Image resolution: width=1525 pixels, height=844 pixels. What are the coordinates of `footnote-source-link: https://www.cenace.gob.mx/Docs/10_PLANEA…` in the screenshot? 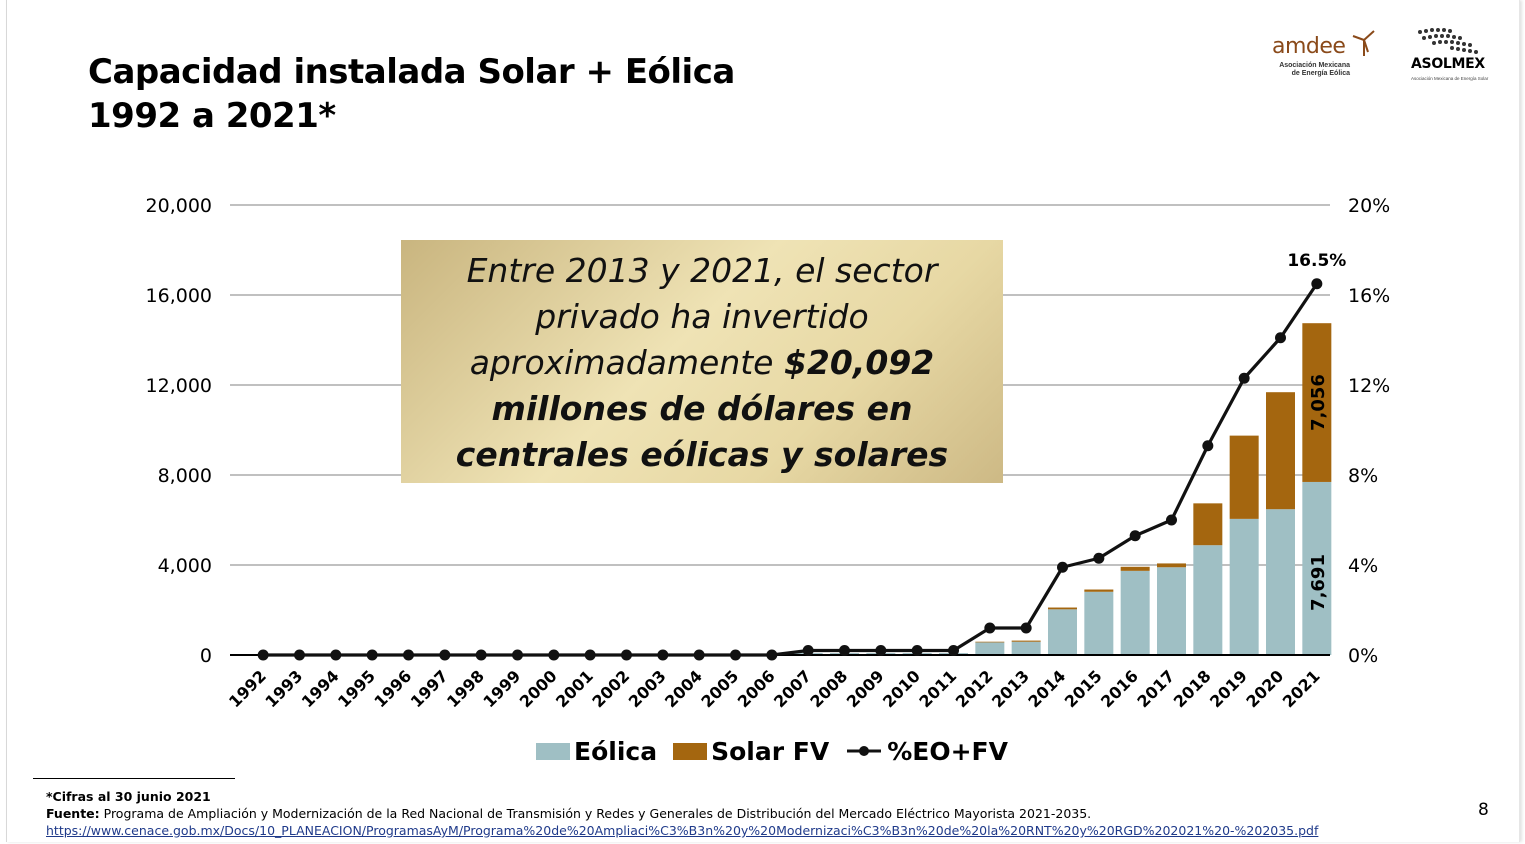 It's located at (682, 830).